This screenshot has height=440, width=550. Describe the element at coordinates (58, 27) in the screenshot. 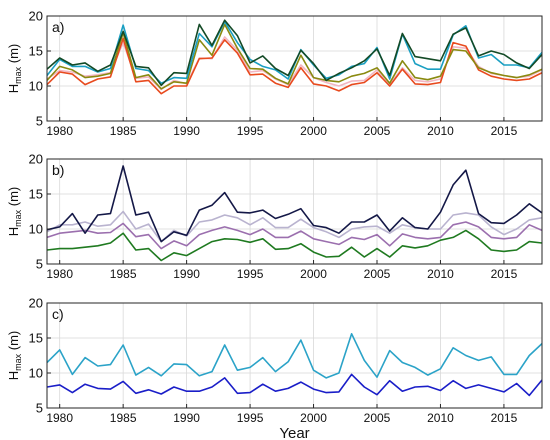

I see `panel-label: a)` at that location.